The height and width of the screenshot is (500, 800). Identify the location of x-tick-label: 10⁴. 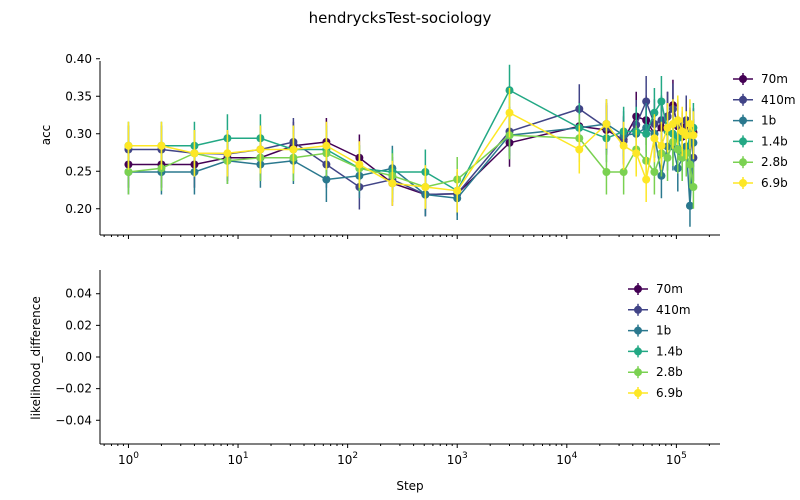
(566, 459).